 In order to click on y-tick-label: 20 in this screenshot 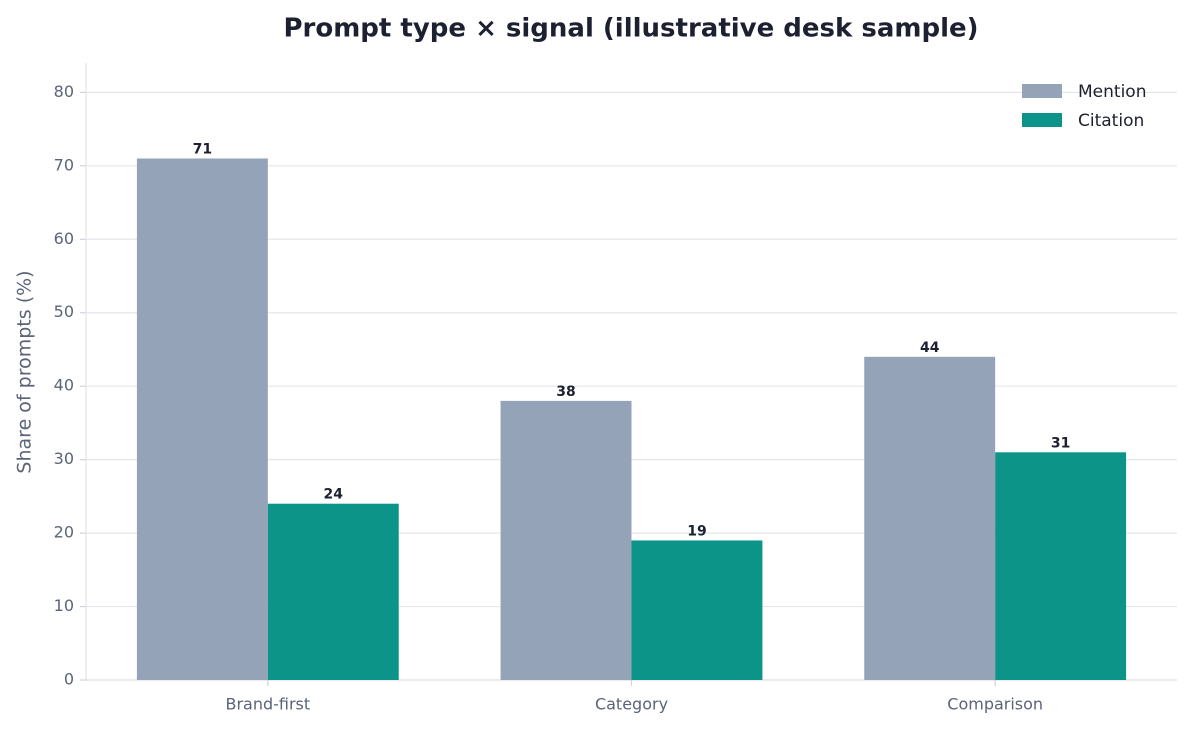, I will do `click(64, 532)`.